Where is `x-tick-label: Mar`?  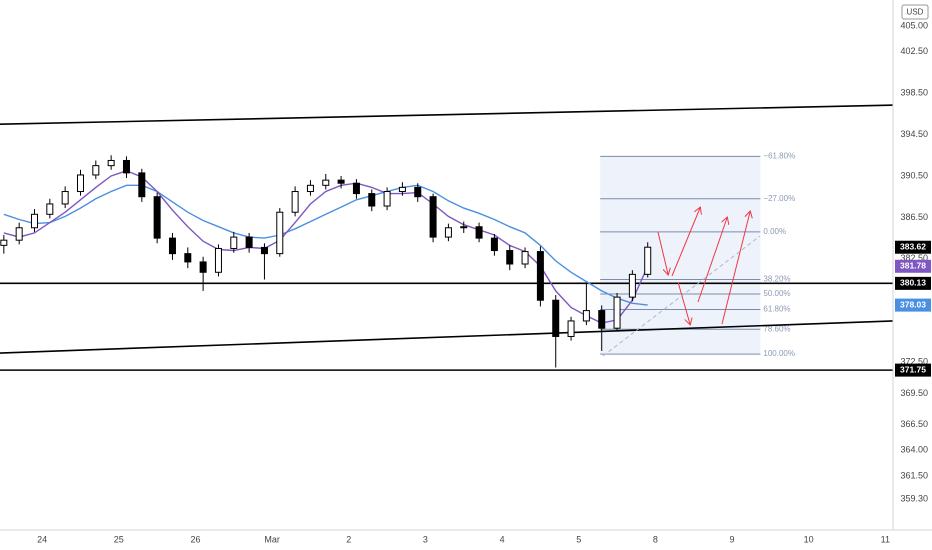 x-tick-label: Mar is located at coordinates (272, 539).